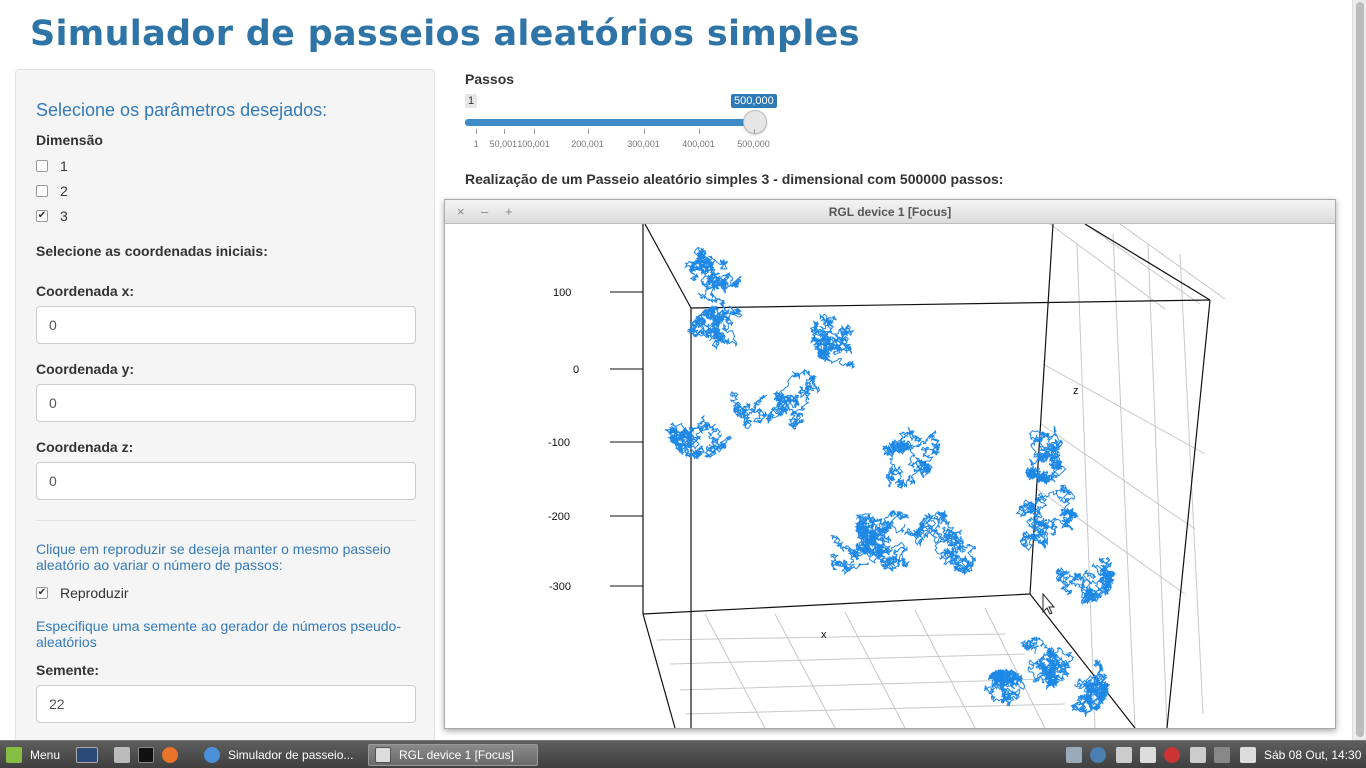  What do you see at coordinates (122, 755) in the screenshot?
I see `file-manager-icon` at bounding box center [122, 755].